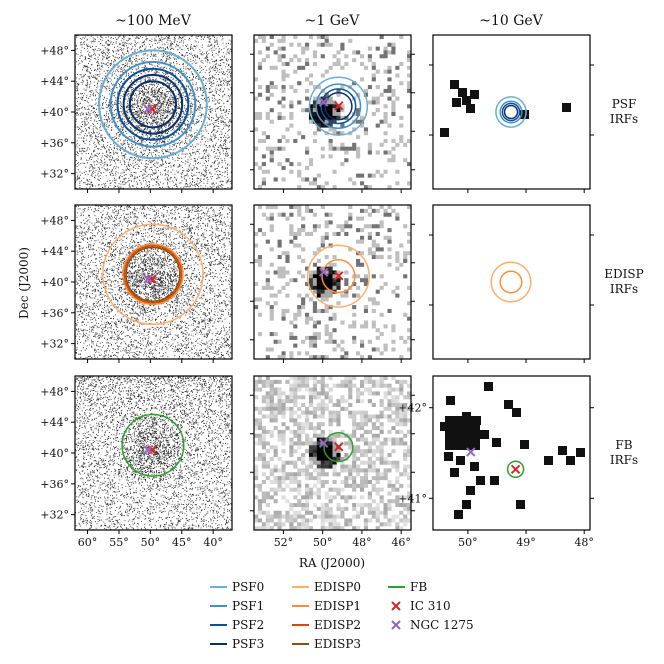  I want to click on y-tick-label: +40°, so click(54, 282).